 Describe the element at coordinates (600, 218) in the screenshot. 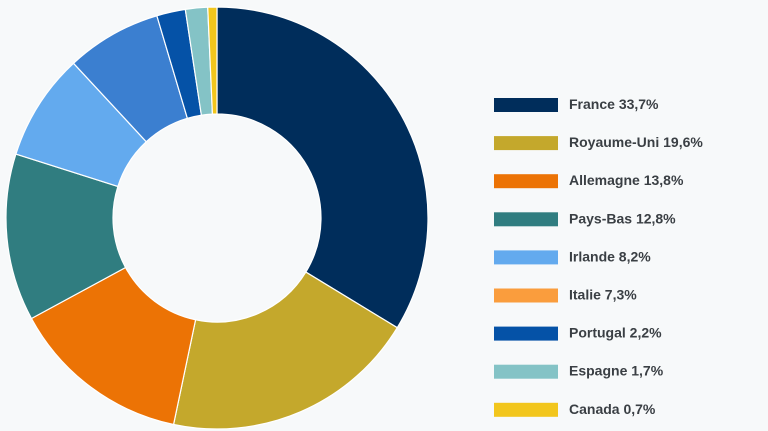

I see `legend-name: Pays-Bas` at that location.